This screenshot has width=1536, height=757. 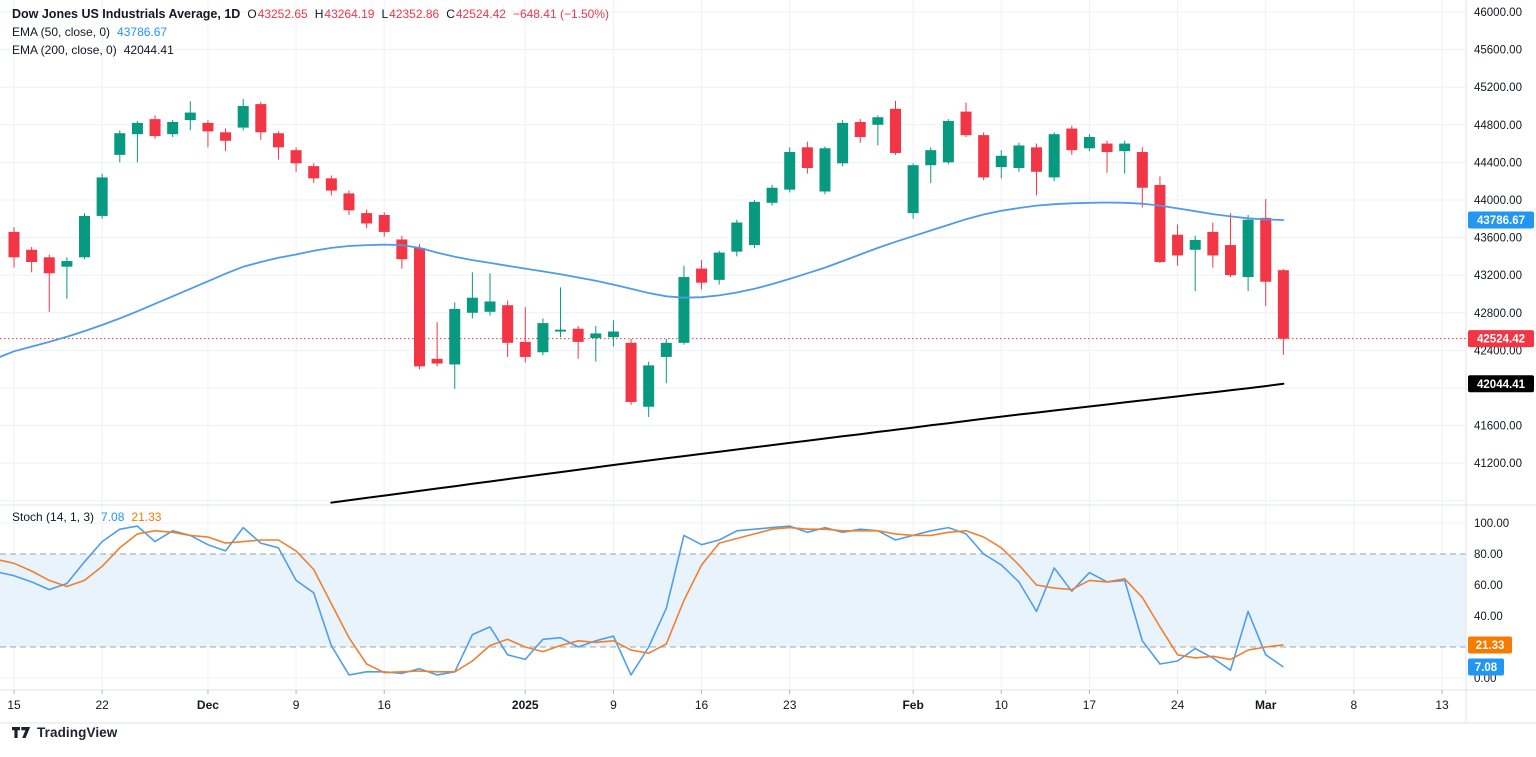 What do you see at coordinates (89, 32) in the screenshot?
I see `ema50-legend: EMA (50, close, 0) 43786.67` at bounding box center [89, 32].